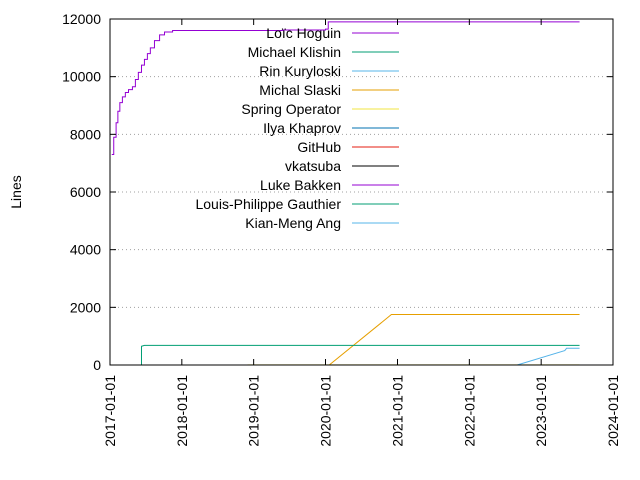 This screenshot has height=480, width=640. Describe the element at coordinates (182, 411) in the screenshot. I see `x-tick-label-1: 2018-01-01` at that location.